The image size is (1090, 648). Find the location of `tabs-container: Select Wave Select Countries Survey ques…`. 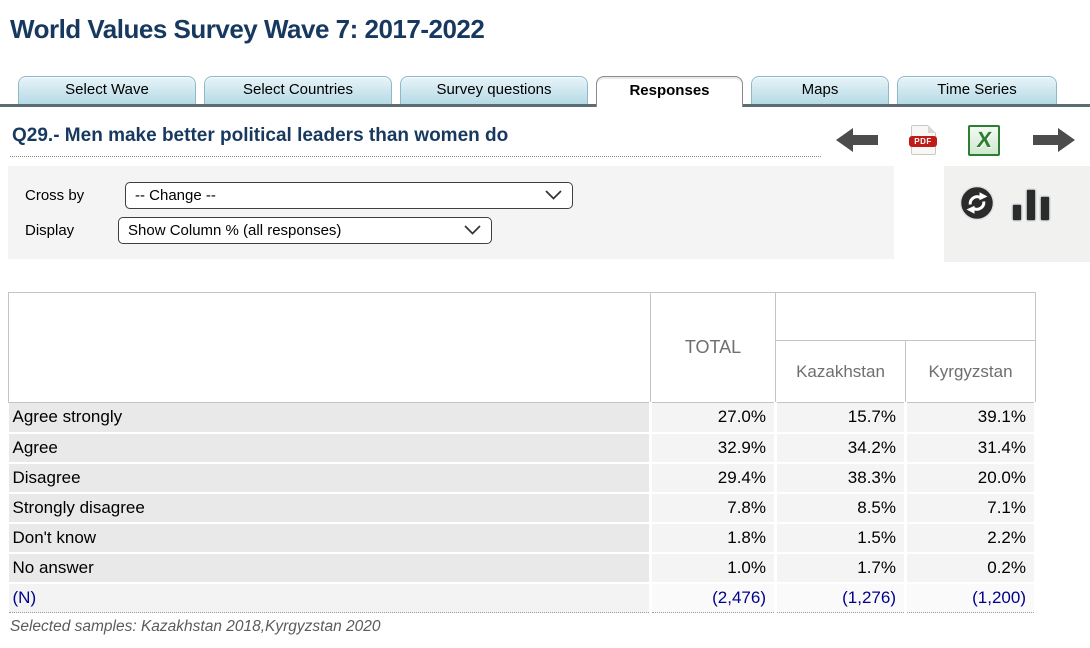

tabs-container: Select Wave Select Countries Survey ques… is located at coordinates (537, 91).